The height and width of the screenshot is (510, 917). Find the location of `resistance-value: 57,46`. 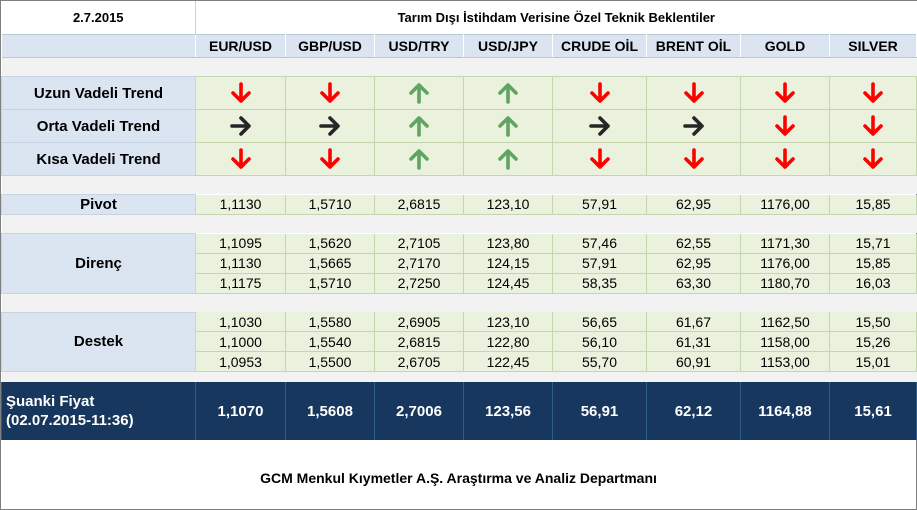

resistance-value: 57,46 is located at coordinates (599, 243).